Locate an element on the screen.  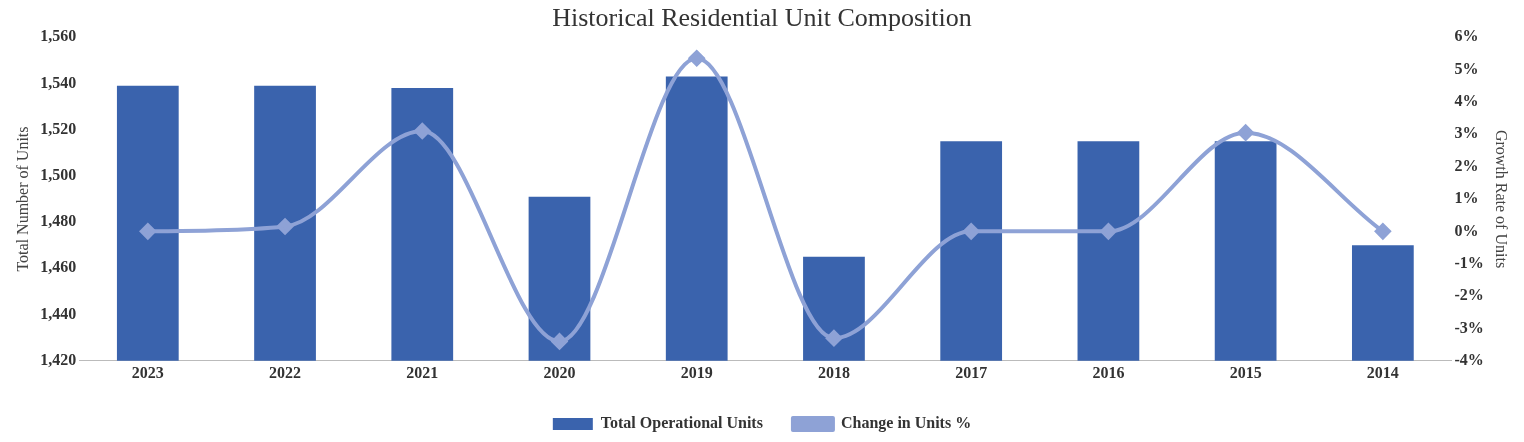
x-tick-label: 2020 is located at coordinates (559, 372).